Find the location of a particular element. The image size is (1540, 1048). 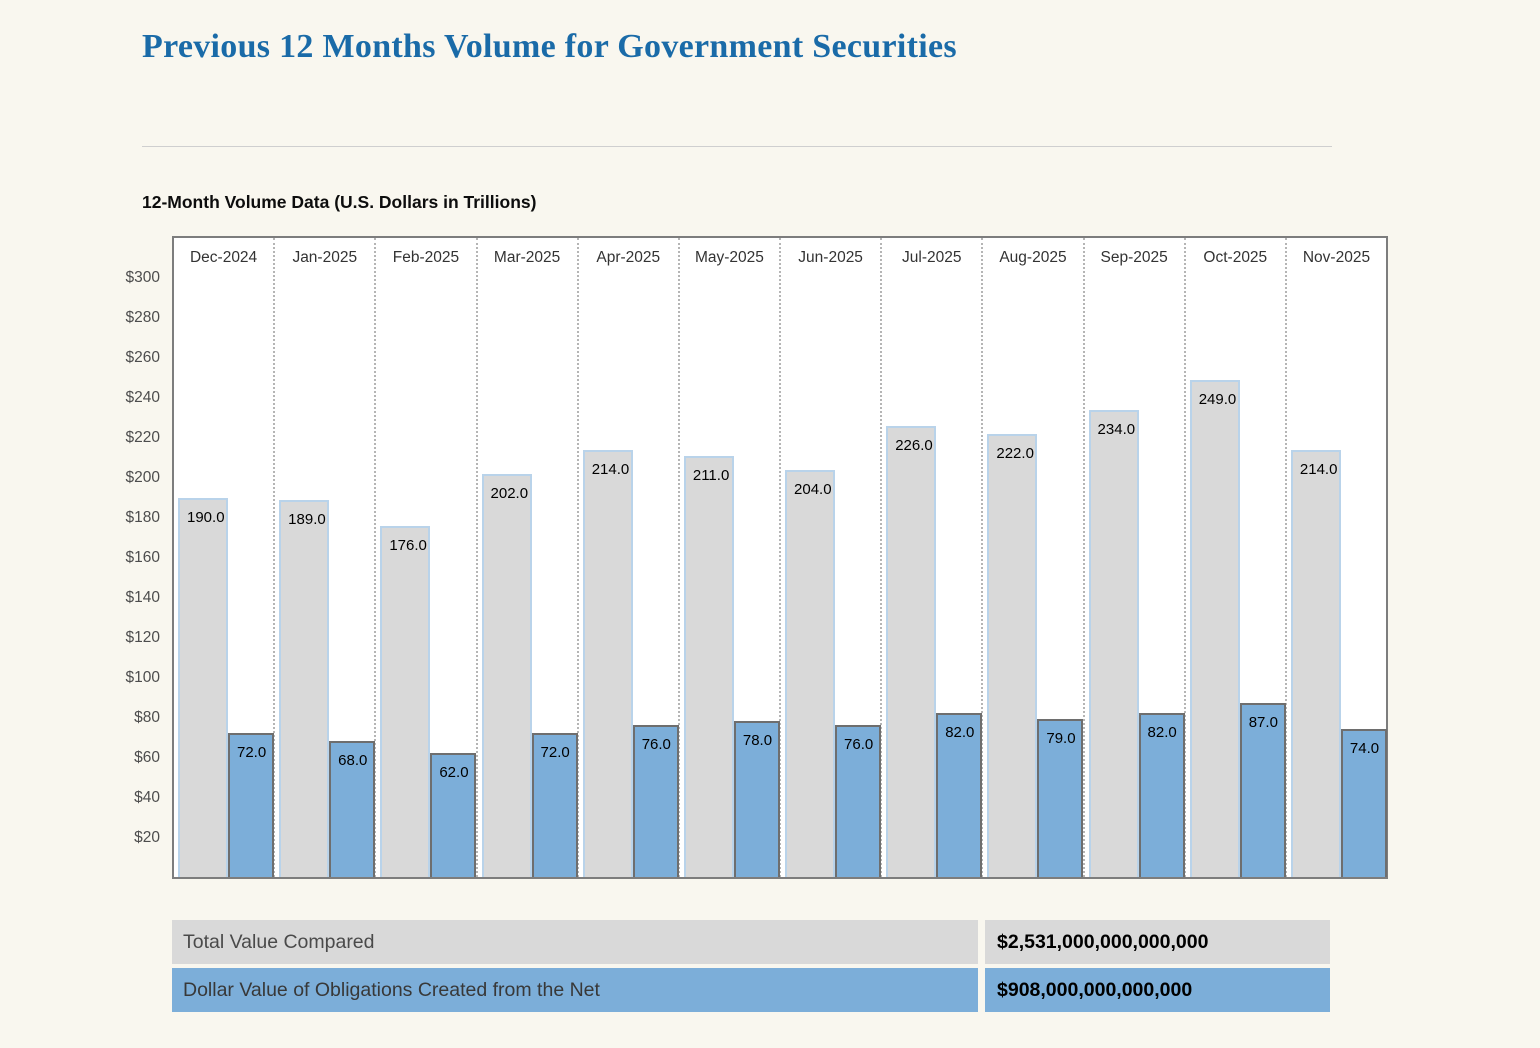

bar-value-label: 189.0 is located at coordinates (307, 519).